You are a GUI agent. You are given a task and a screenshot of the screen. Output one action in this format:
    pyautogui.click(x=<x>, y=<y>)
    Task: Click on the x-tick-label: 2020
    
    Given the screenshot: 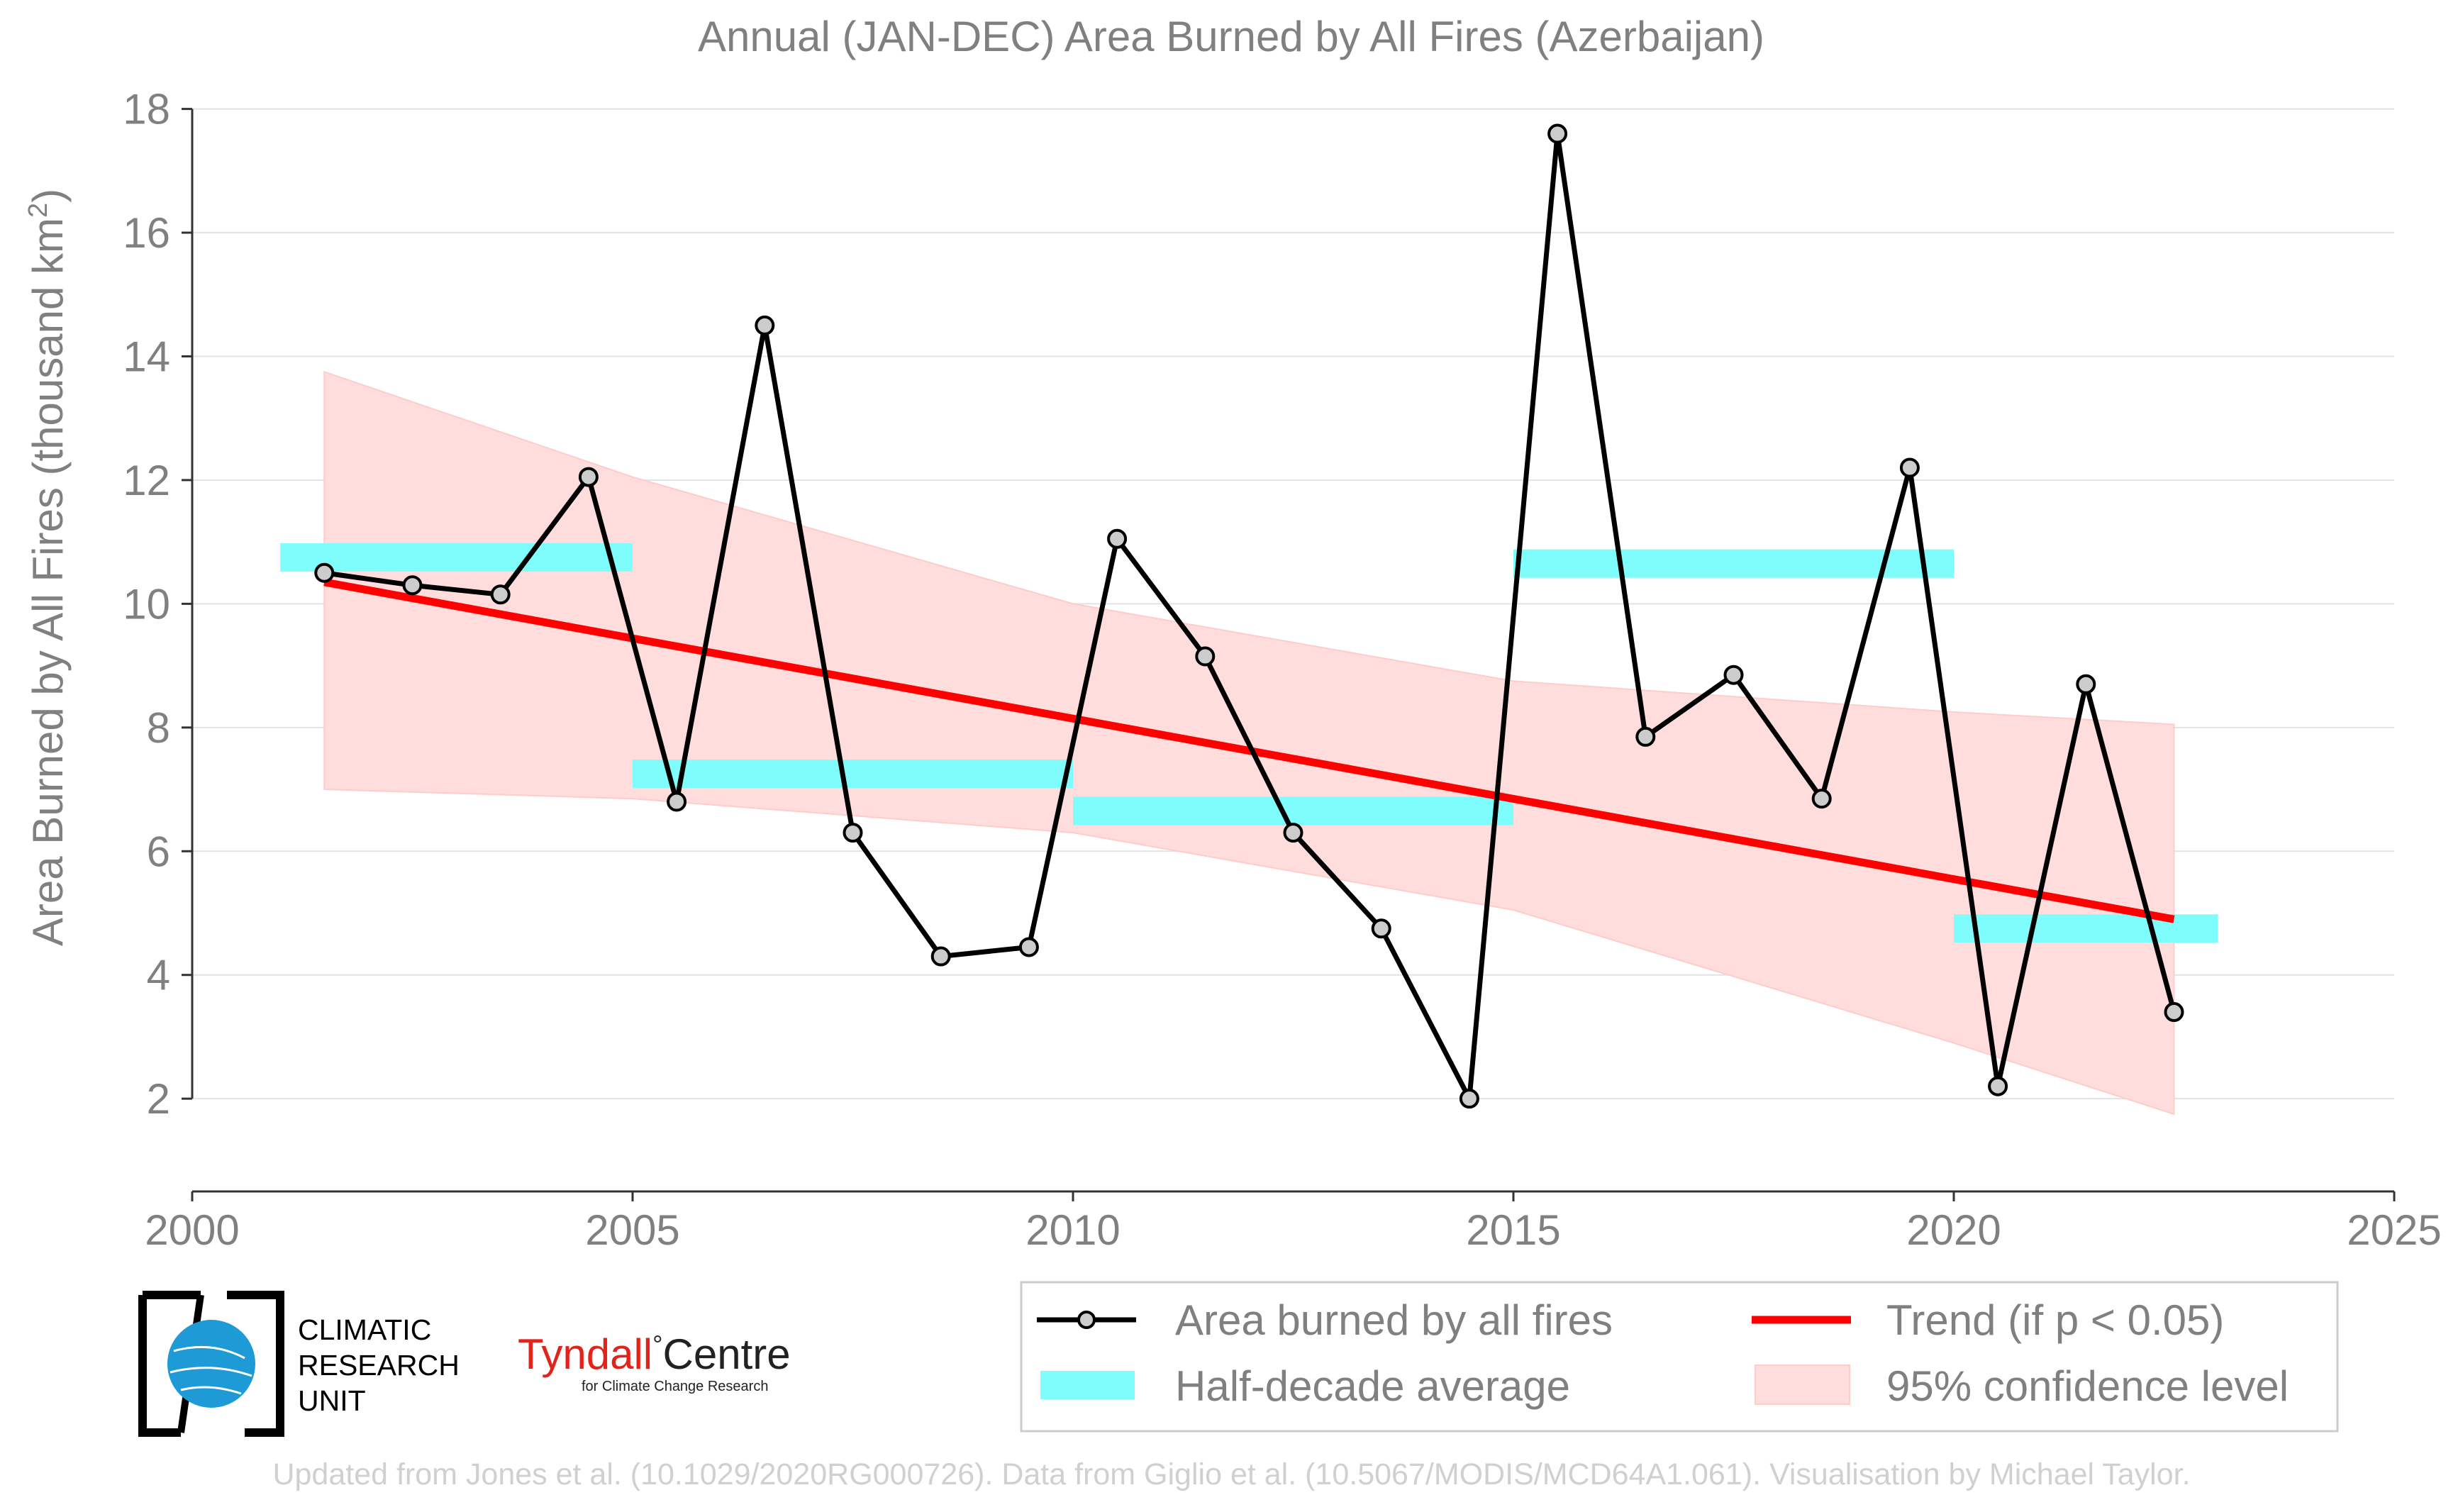 What is the action you would take?
    pyautogui.click(x=1954, y=1230)
    